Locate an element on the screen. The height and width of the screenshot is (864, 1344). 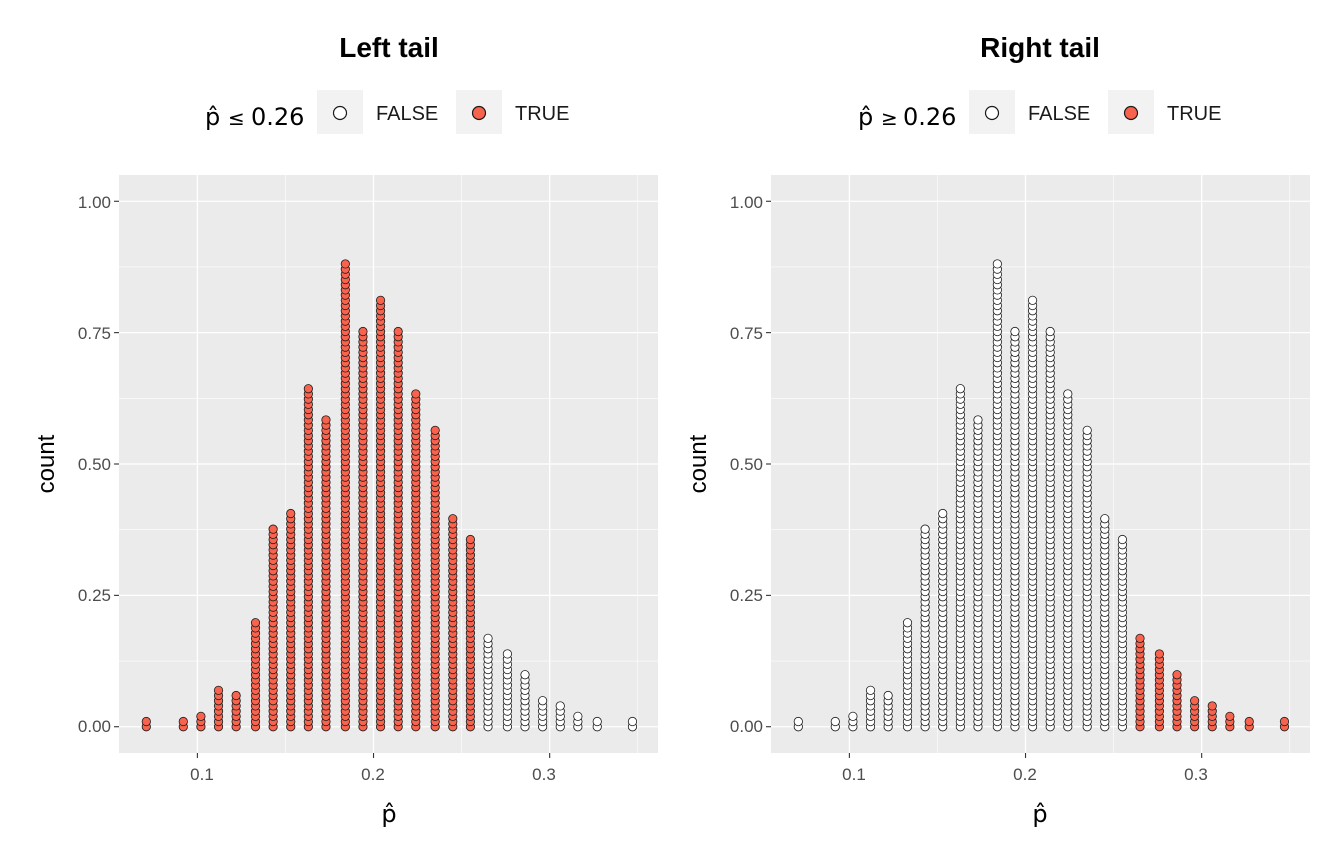
legend-title-relation: ≥ is located at coordinates (889, 118).